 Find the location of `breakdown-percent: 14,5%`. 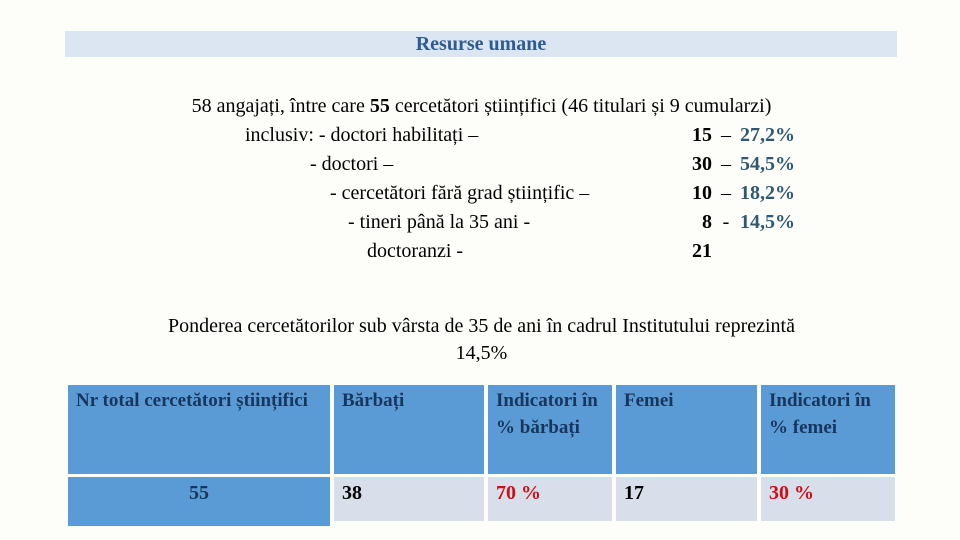

breakdown-percent: 14,5% is located at coordinates (767, 222).